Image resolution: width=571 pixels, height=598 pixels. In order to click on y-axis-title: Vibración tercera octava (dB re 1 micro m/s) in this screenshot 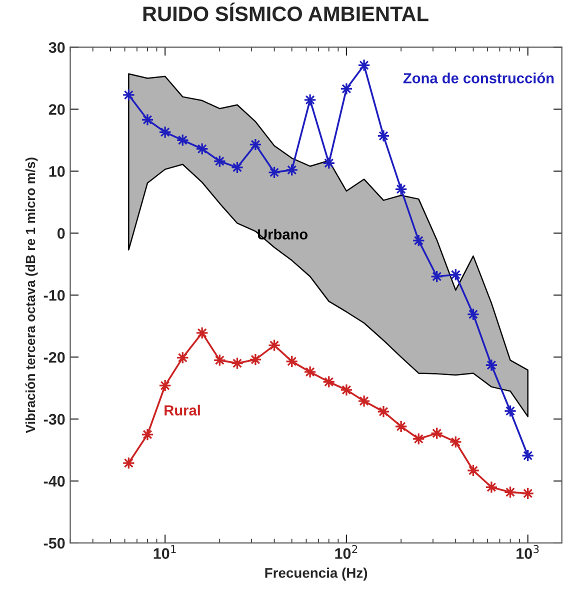, I will do `click(31, 296)`.